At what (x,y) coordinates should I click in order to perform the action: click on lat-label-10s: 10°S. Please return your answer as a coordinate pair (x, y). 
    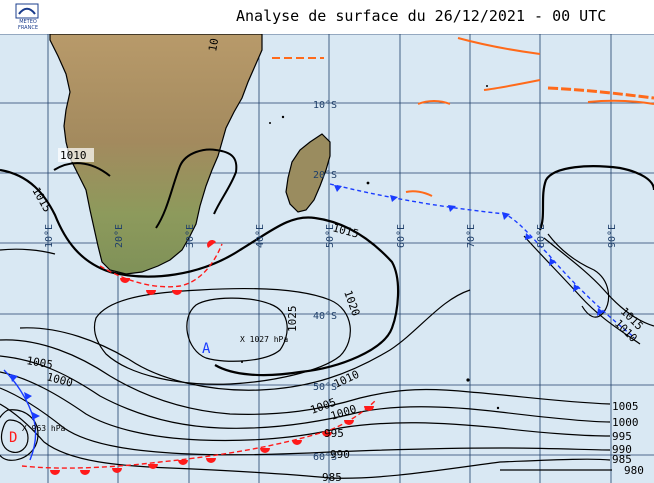
    Looking at the image, I should click on (325, 105).